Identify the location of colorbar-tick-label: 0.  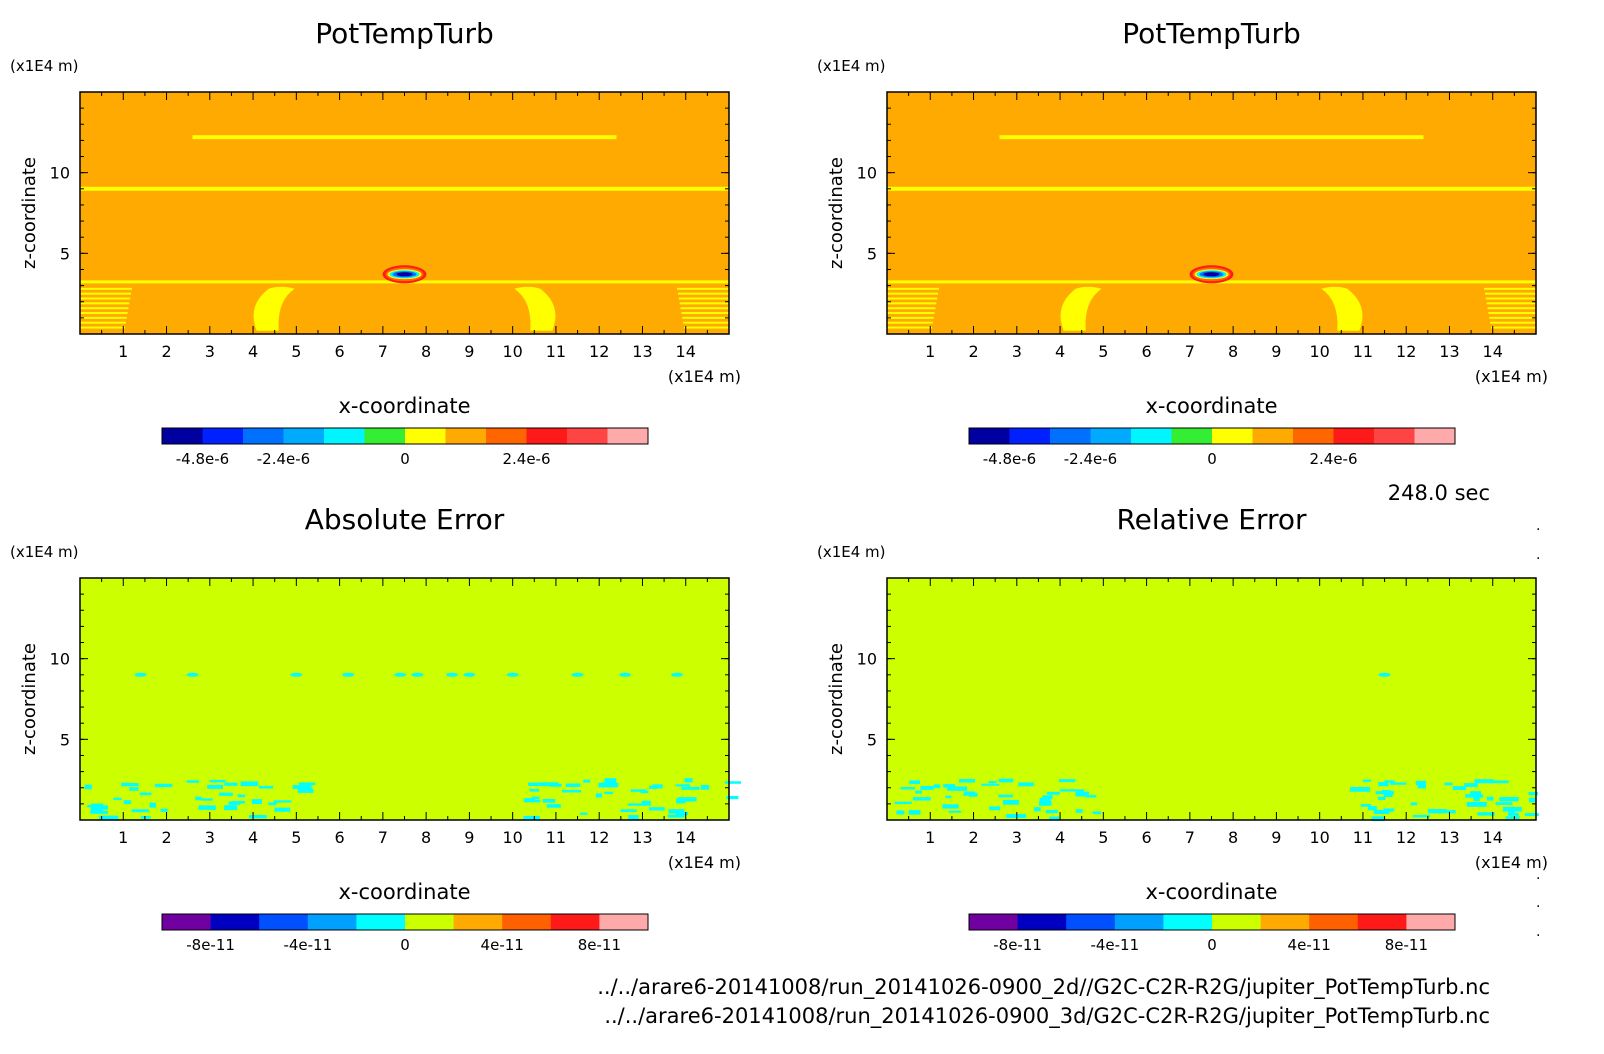
(1212, 945).